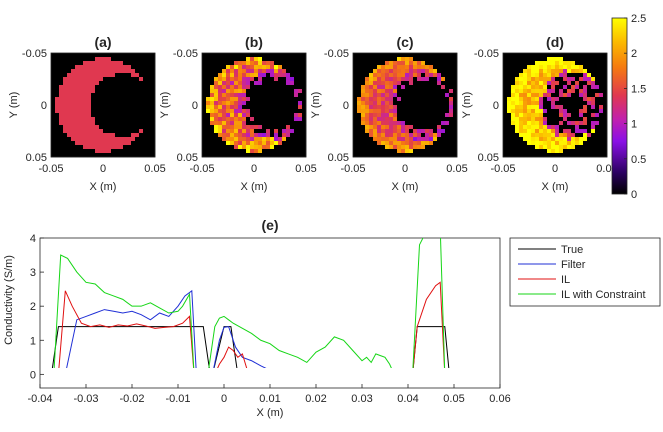 The height and width of the screenshot is (432, 663). Describe the element at coordinates (254, 105) in the screenshot. I see `heatmap-b` at that location.